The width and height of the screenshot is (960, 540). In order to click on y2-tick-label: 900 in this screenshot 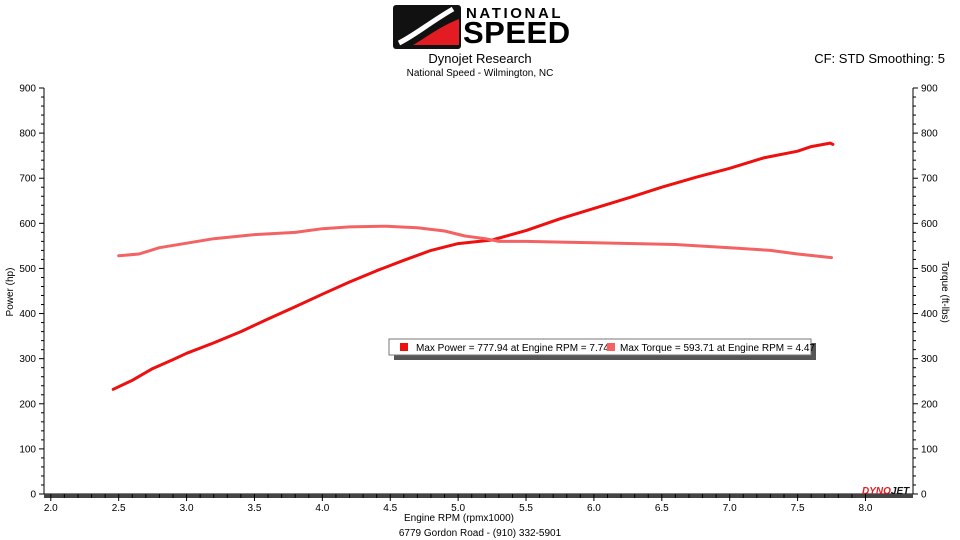, I will do `click(929, 89)`.